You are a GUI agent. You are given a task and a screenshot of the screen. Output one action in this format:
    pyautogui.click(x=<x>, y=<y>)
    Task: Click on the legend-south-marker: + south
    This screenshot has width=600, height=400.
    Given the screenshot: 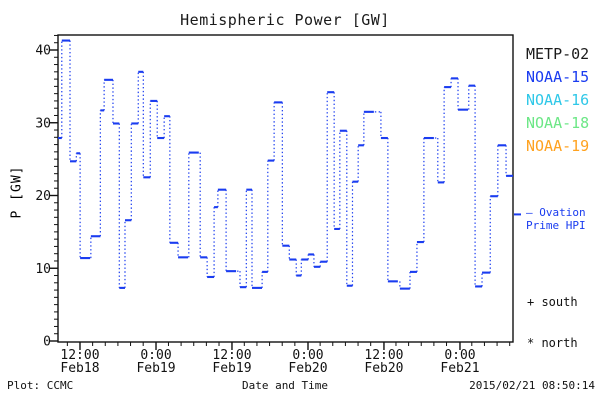 What is the action you would take?
    pyautogui.click(x=552, y=302)
    